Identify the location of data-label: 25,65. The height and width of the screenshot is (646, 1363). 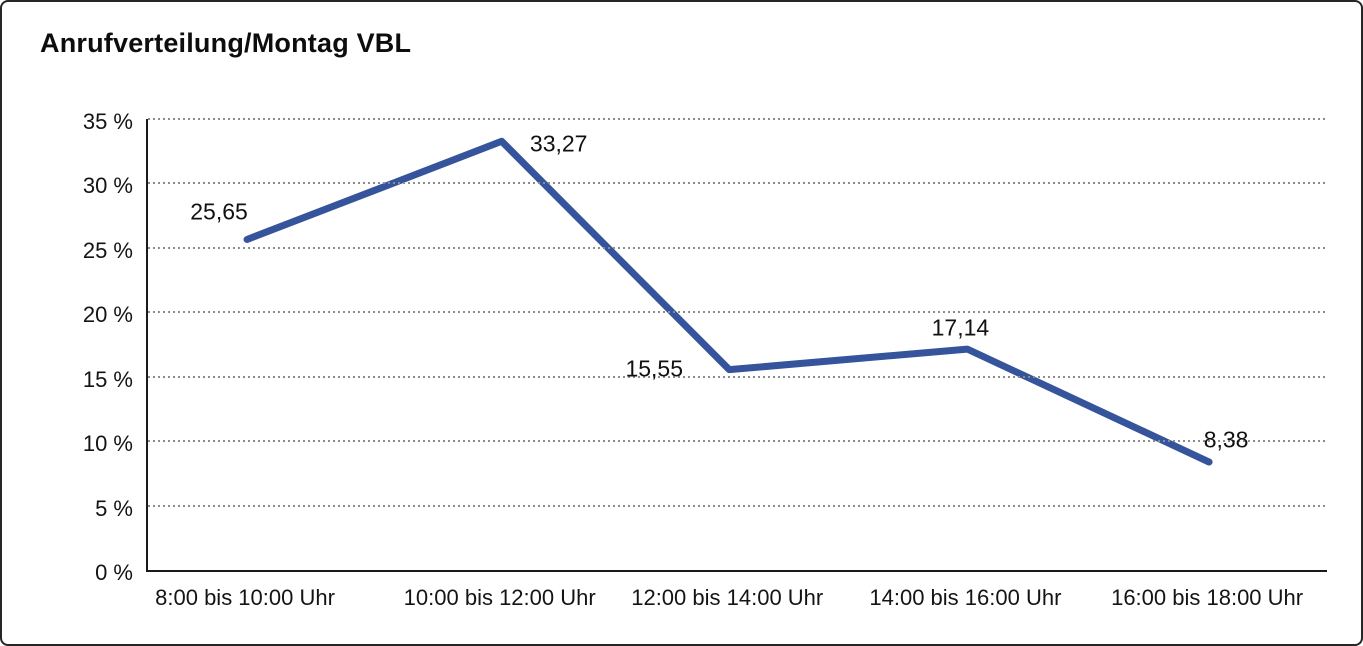
(219, 211).